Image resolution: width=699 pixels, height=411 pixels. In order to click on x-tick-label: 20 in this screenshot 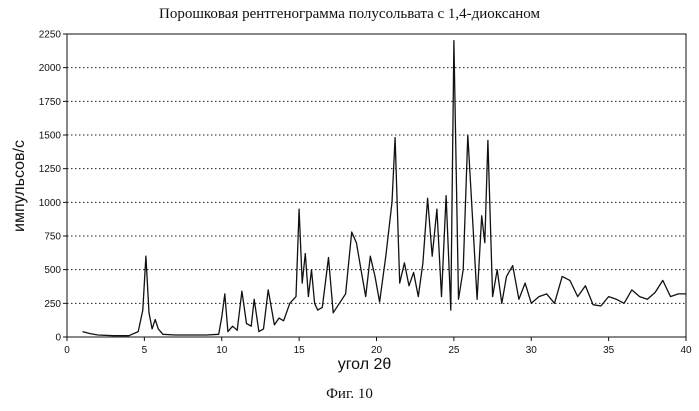, I will do `click(377, 350)`.